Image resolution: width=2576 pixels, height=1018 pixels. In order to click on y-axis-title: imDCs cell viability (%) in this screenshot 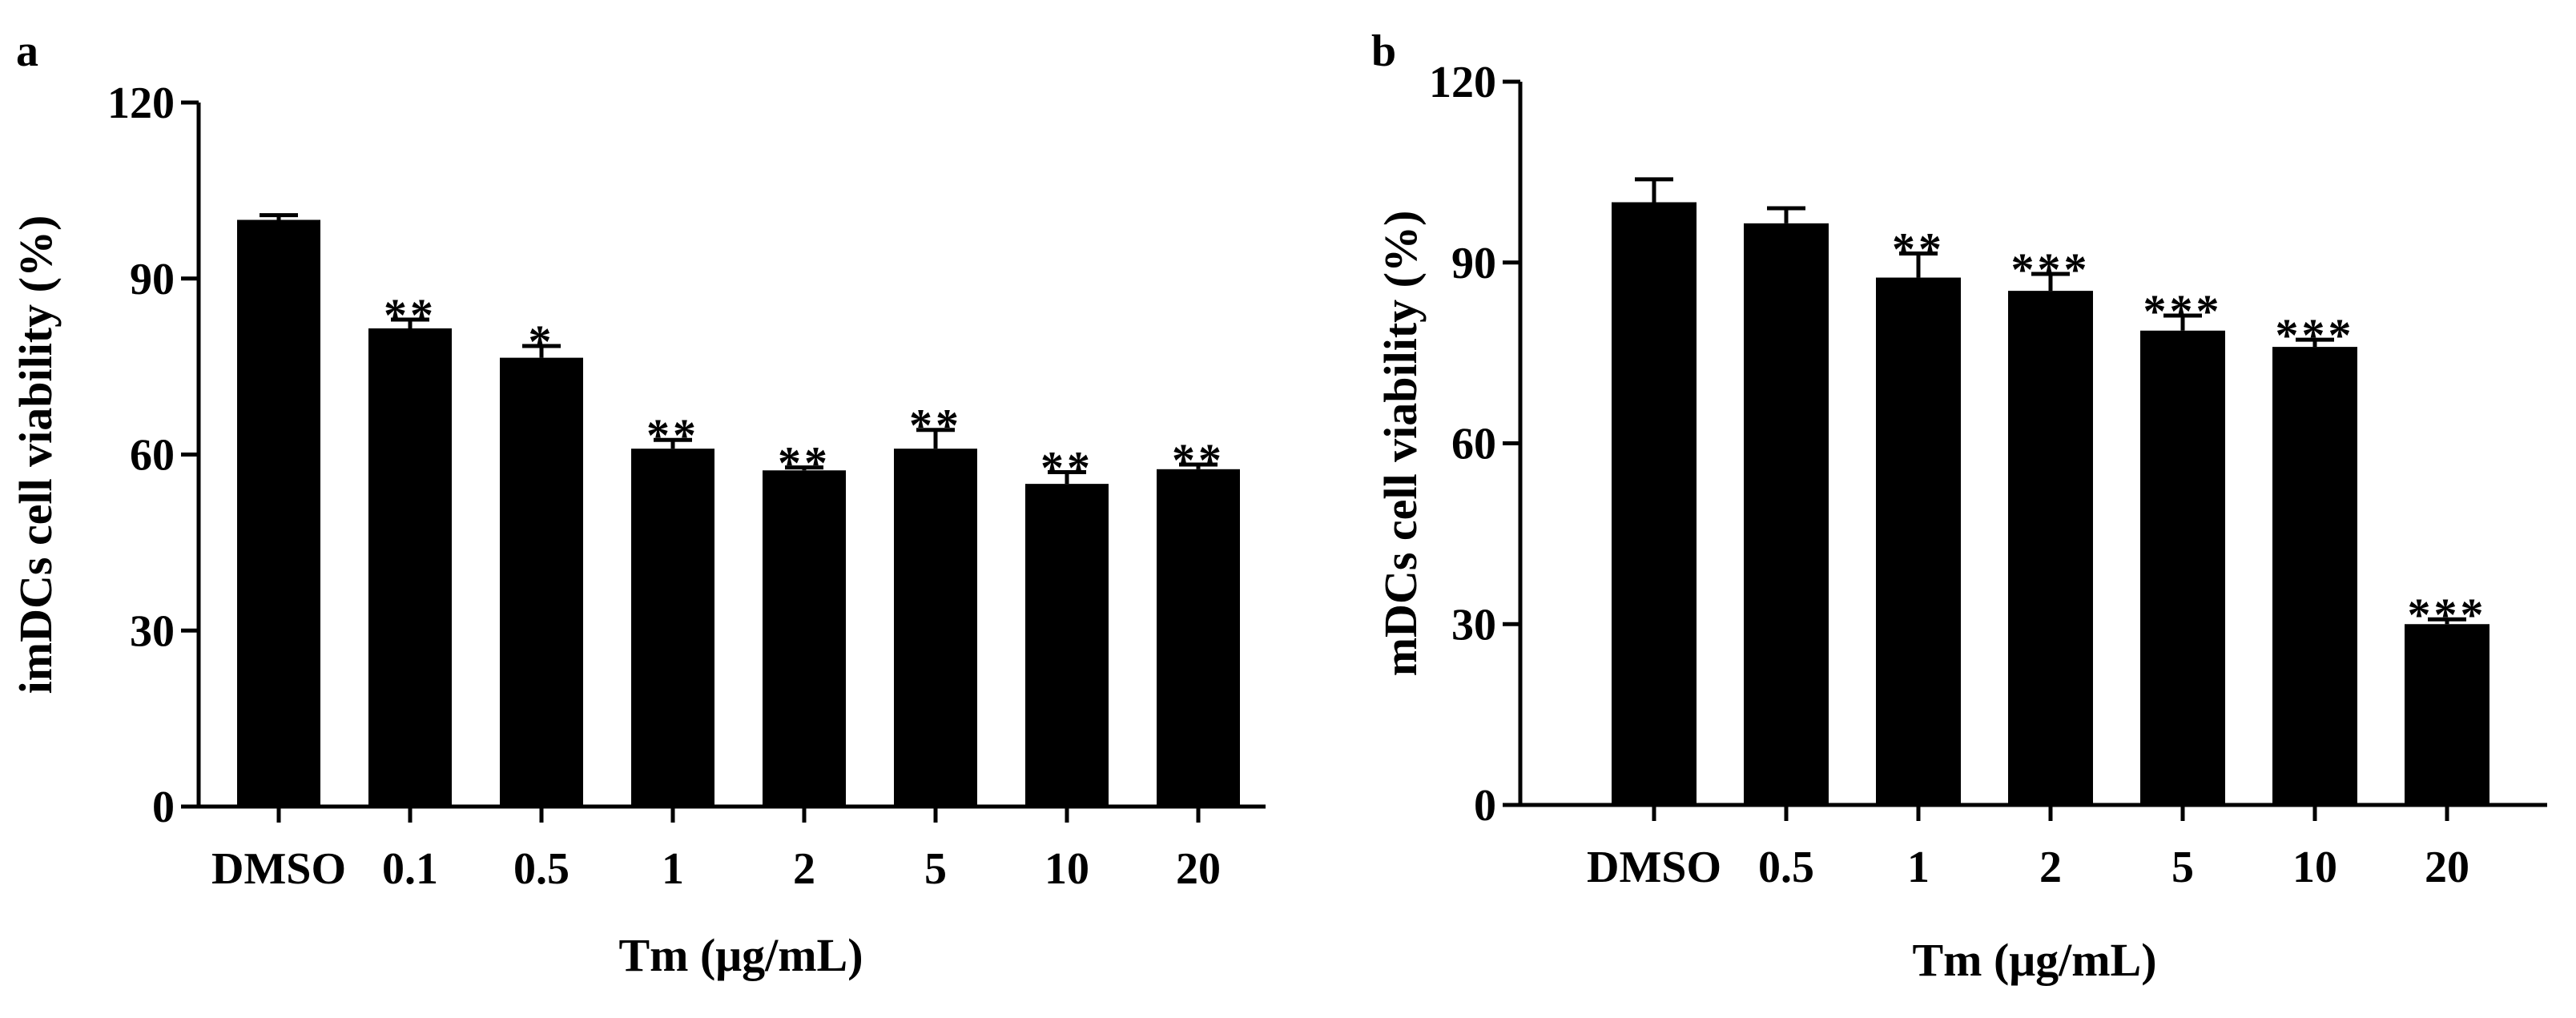, I will do `click(36, 454)`.